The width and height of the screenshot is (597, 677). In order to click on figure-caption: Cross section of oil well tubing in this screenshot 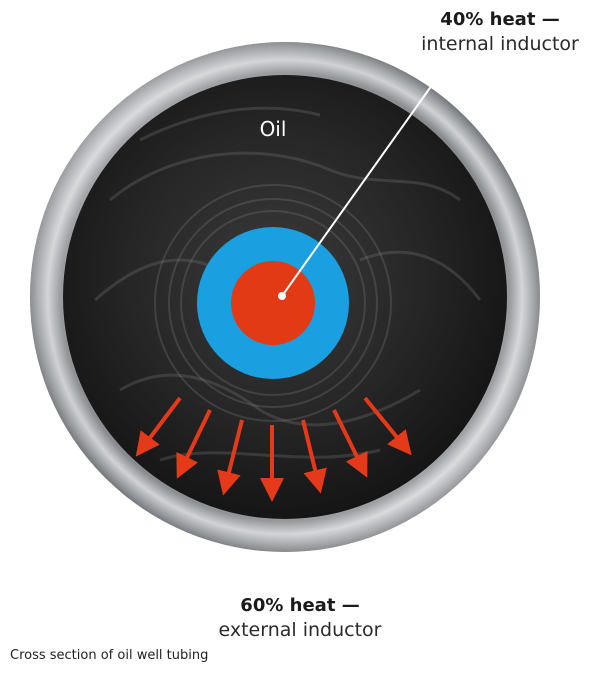, I will do `click(109, 655)`.